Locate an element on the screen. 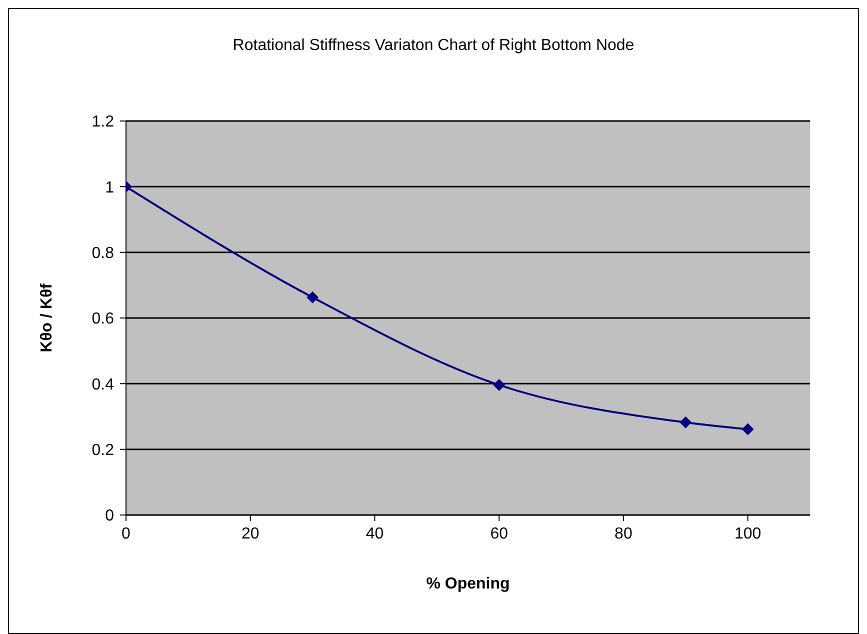  y-tick-label: 0.6 is located at coordinates (103, 319).